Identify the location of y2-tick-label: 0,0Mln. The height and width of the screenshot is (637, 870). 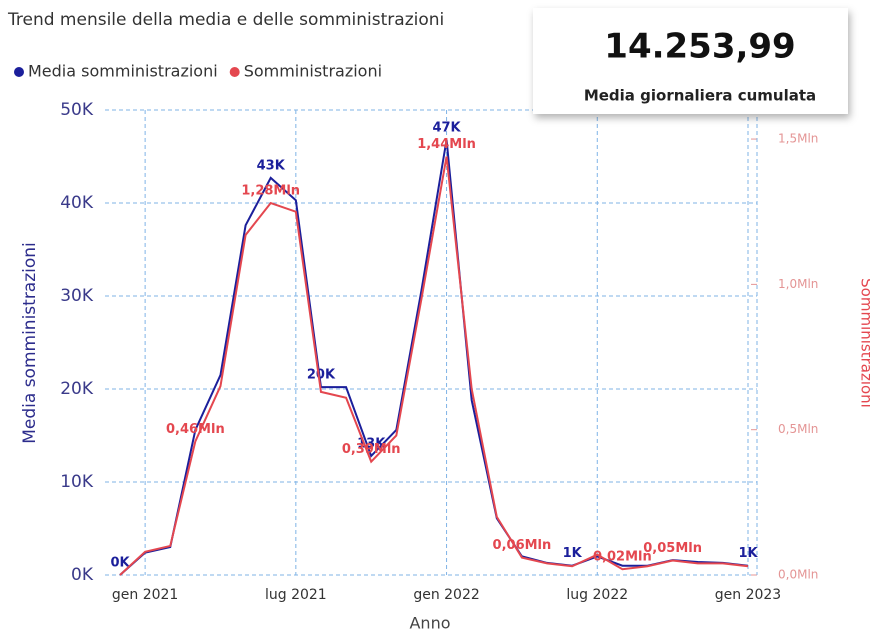
(798, 575).